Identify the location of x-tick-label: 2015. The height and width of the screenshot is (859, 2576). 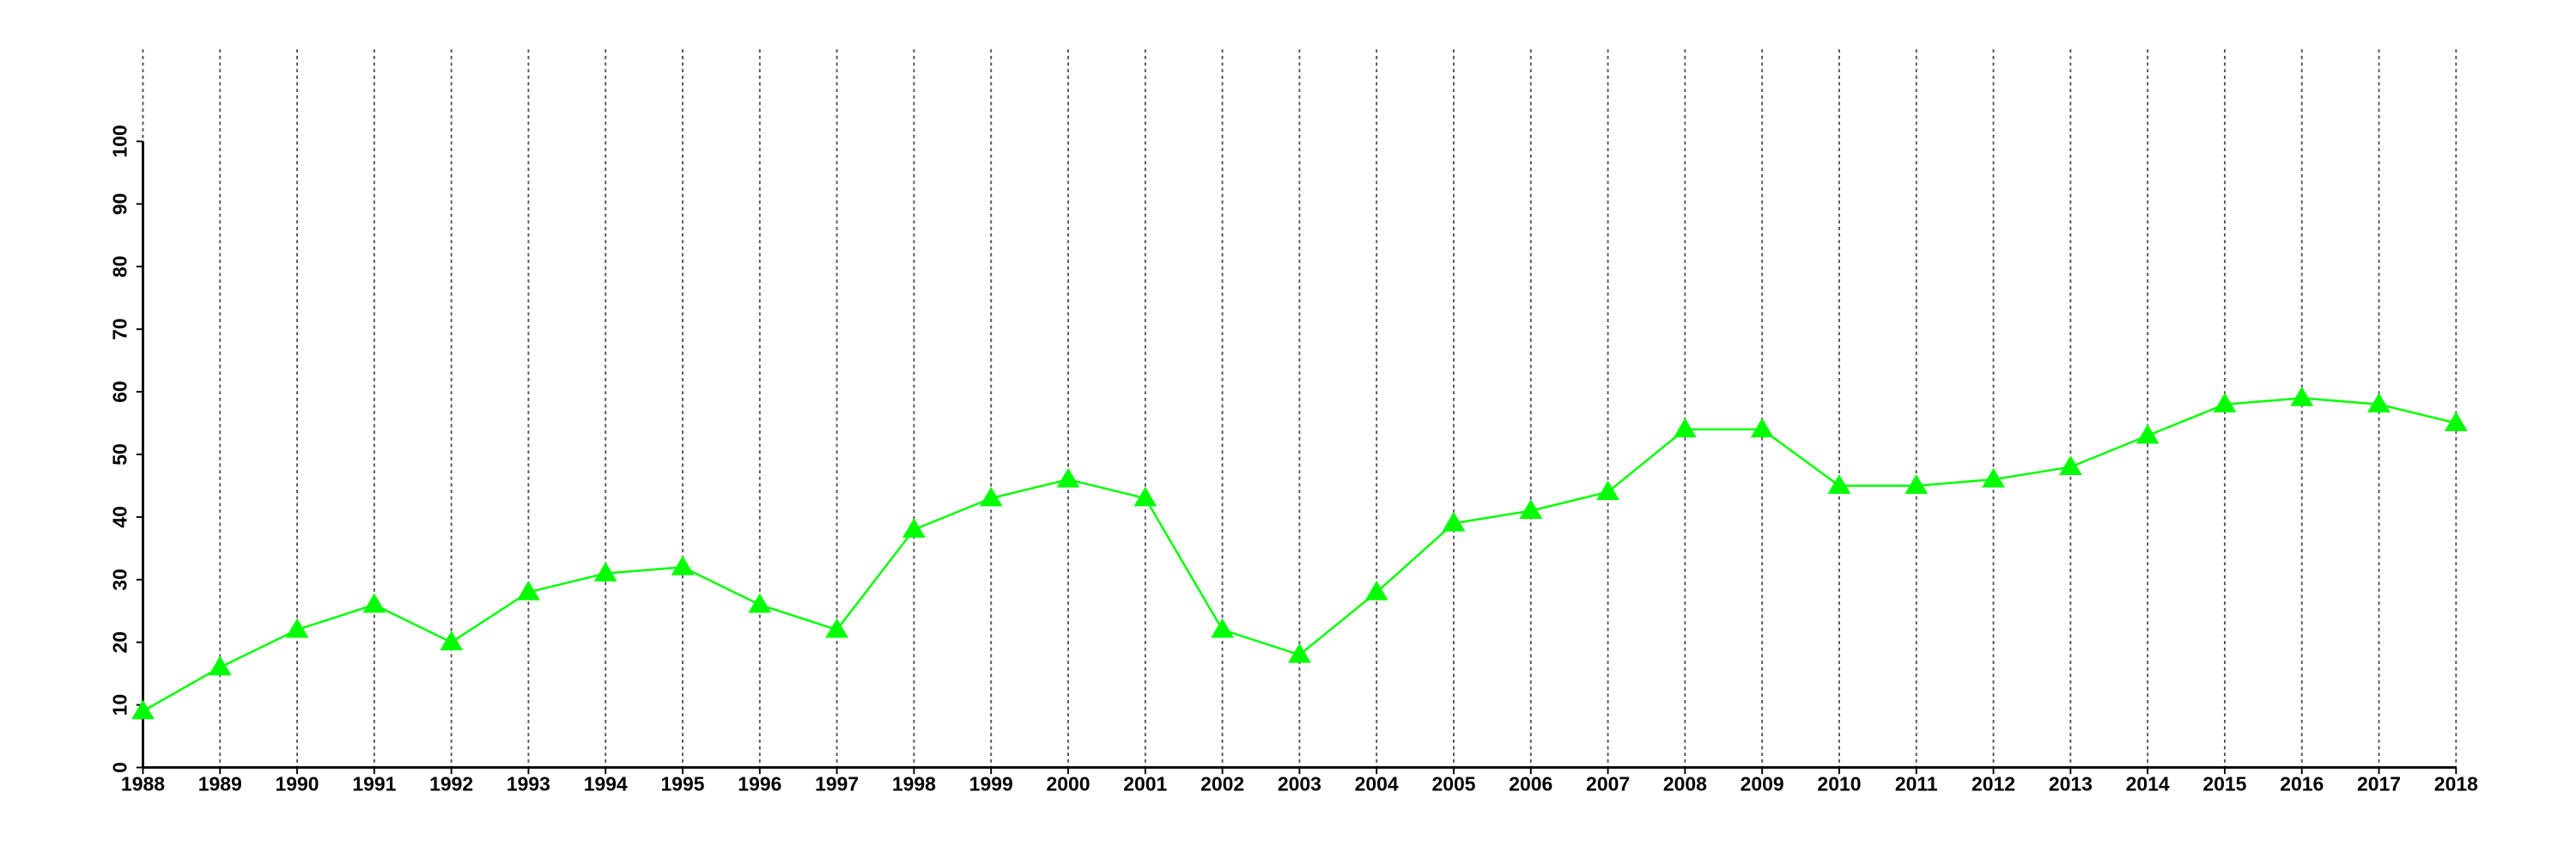
(2224, 784).